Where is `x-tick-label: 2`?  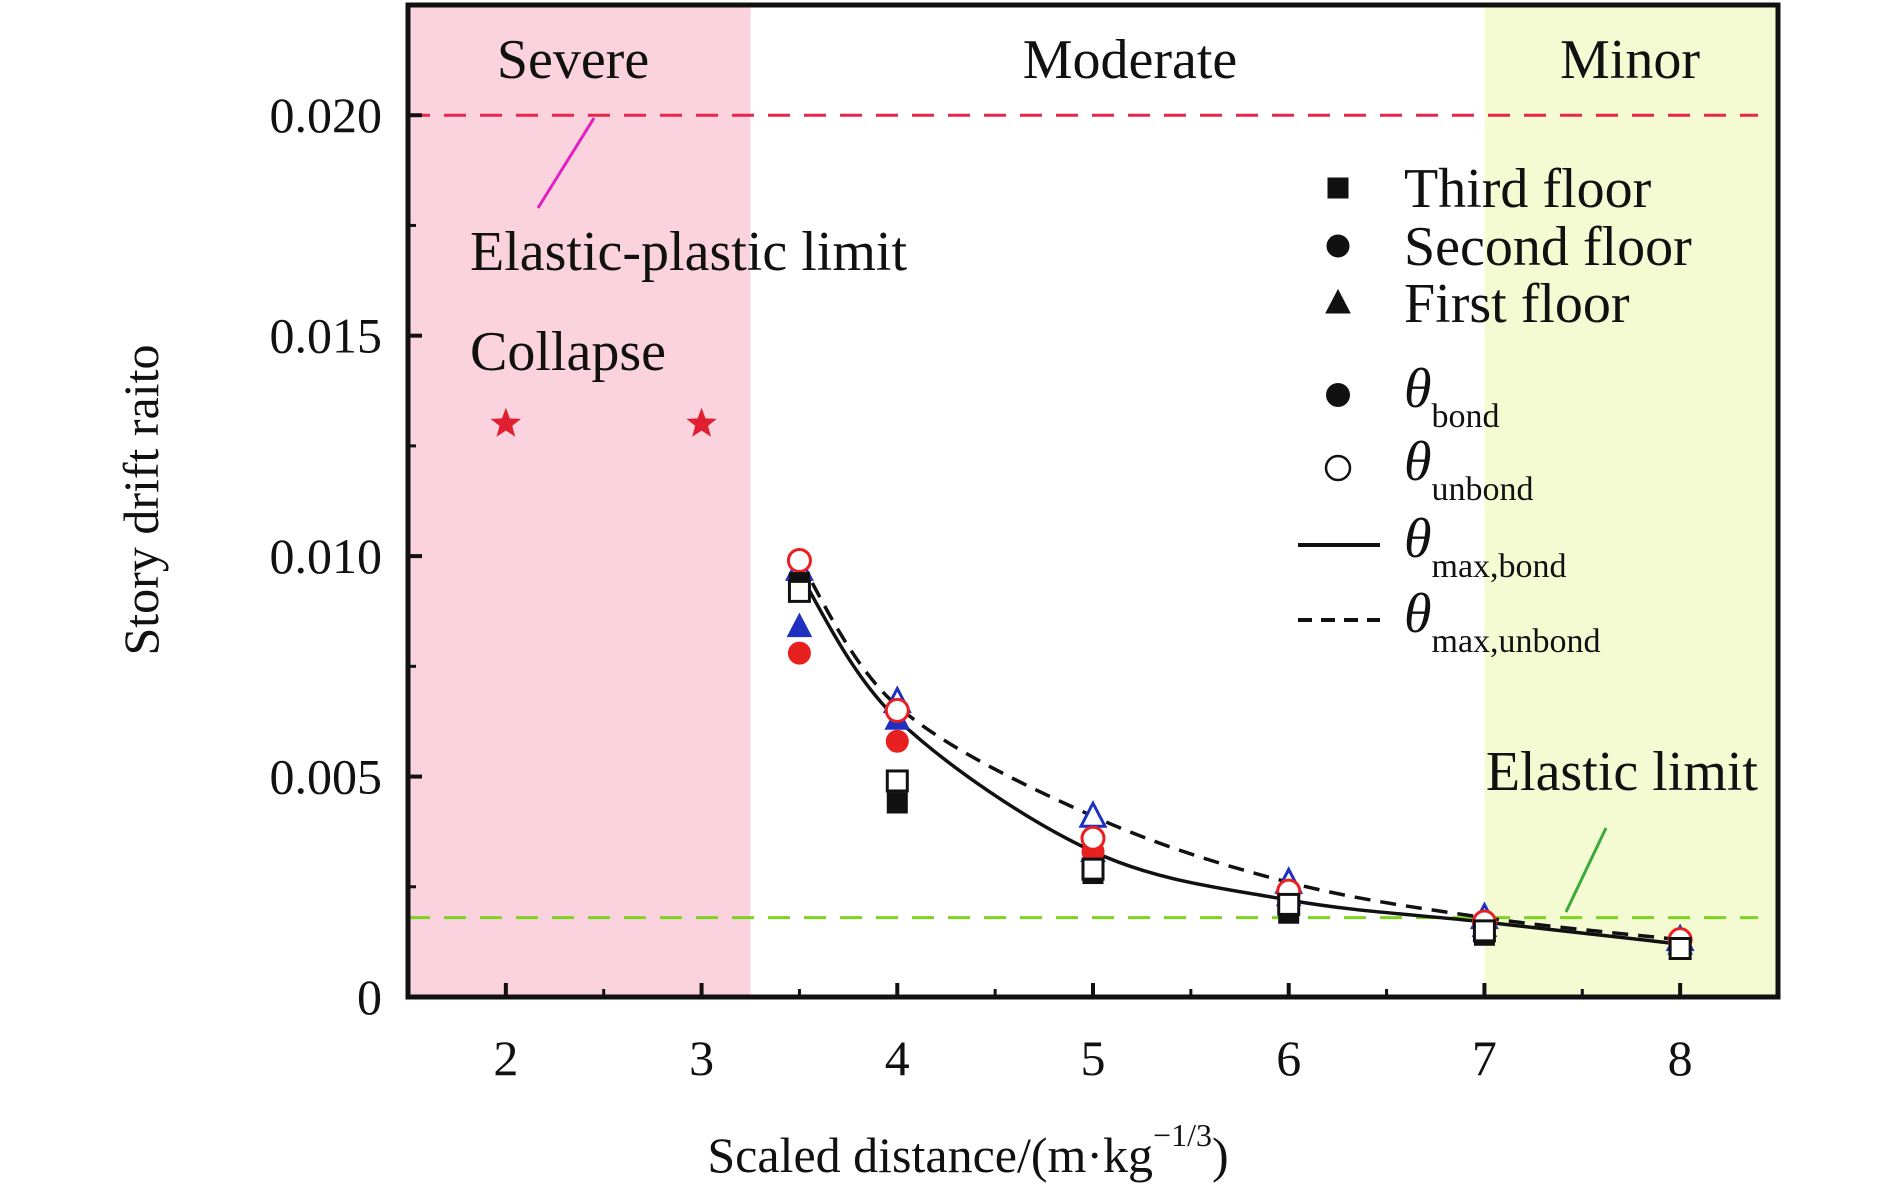
x-tick-label: 2 is located at coordinates (505, 1058).